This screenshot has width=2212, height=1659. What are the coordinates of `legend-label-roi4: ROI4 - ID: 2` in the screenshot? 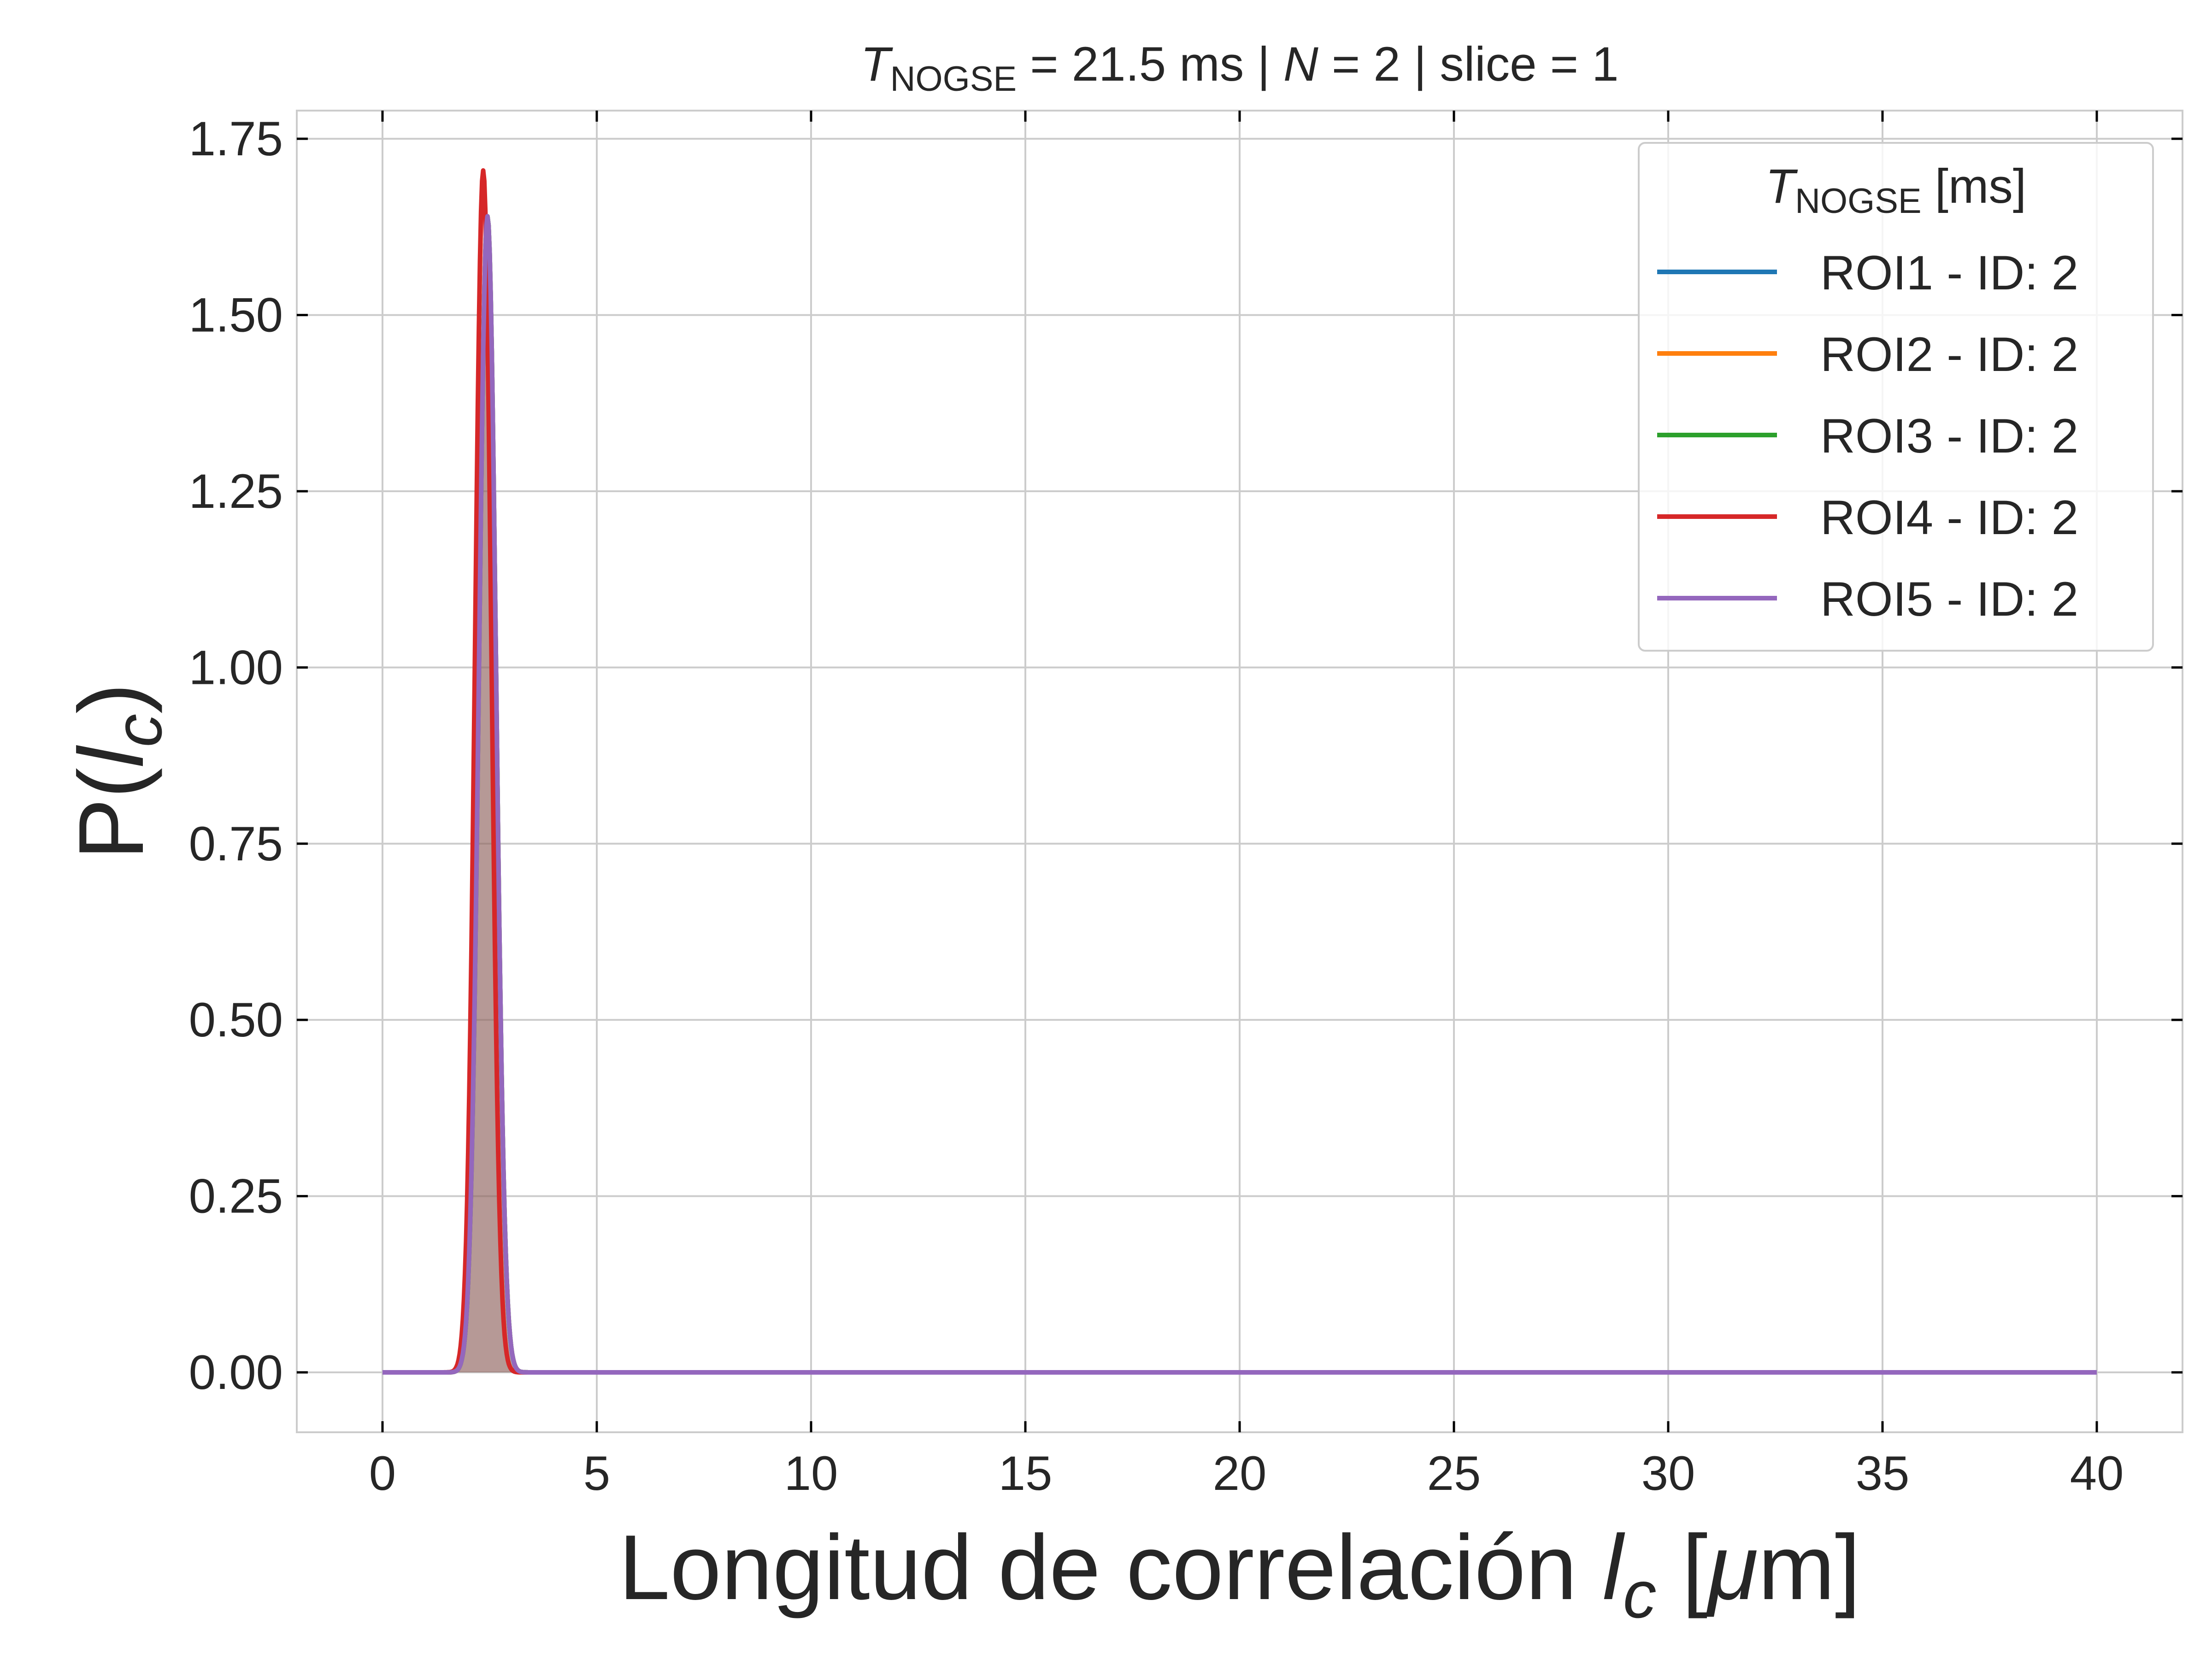 It's located at (1949, 518).